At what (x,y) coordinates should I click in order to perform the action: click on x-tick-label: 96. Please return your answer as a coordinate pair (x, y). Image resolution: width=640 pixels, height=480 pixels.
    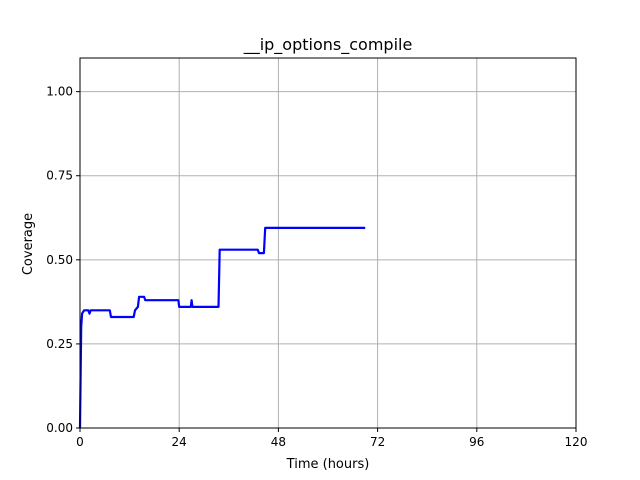
    Looking at the image, I should click on (476, 442).